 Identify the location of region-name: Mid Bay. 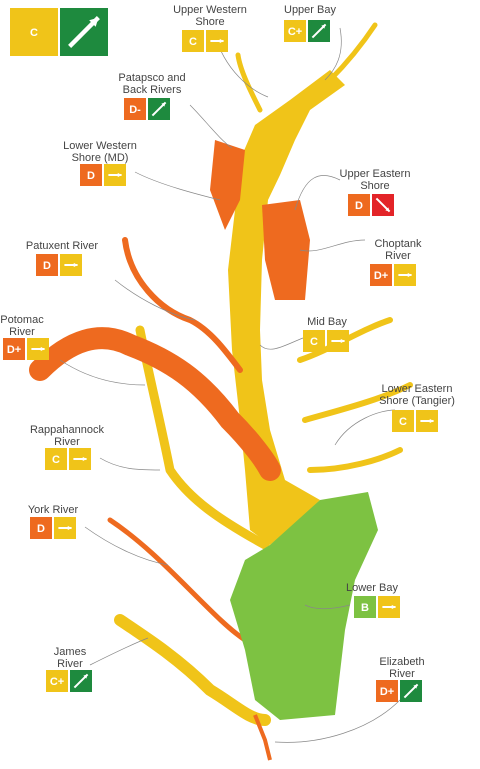
(327, 322).